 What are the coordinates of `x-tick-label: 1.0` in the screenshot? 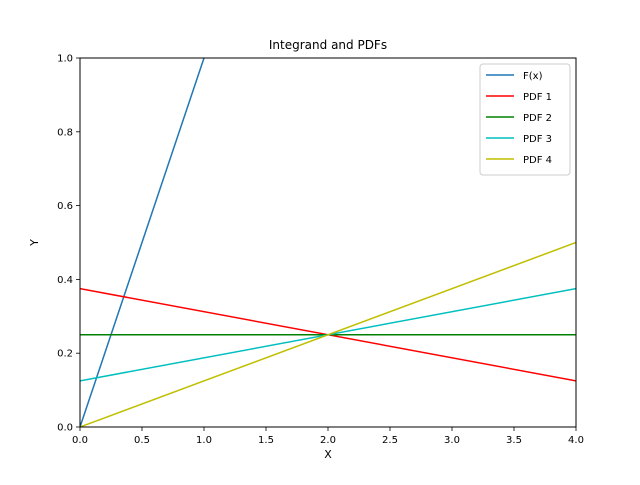 It's located at (204, 440).